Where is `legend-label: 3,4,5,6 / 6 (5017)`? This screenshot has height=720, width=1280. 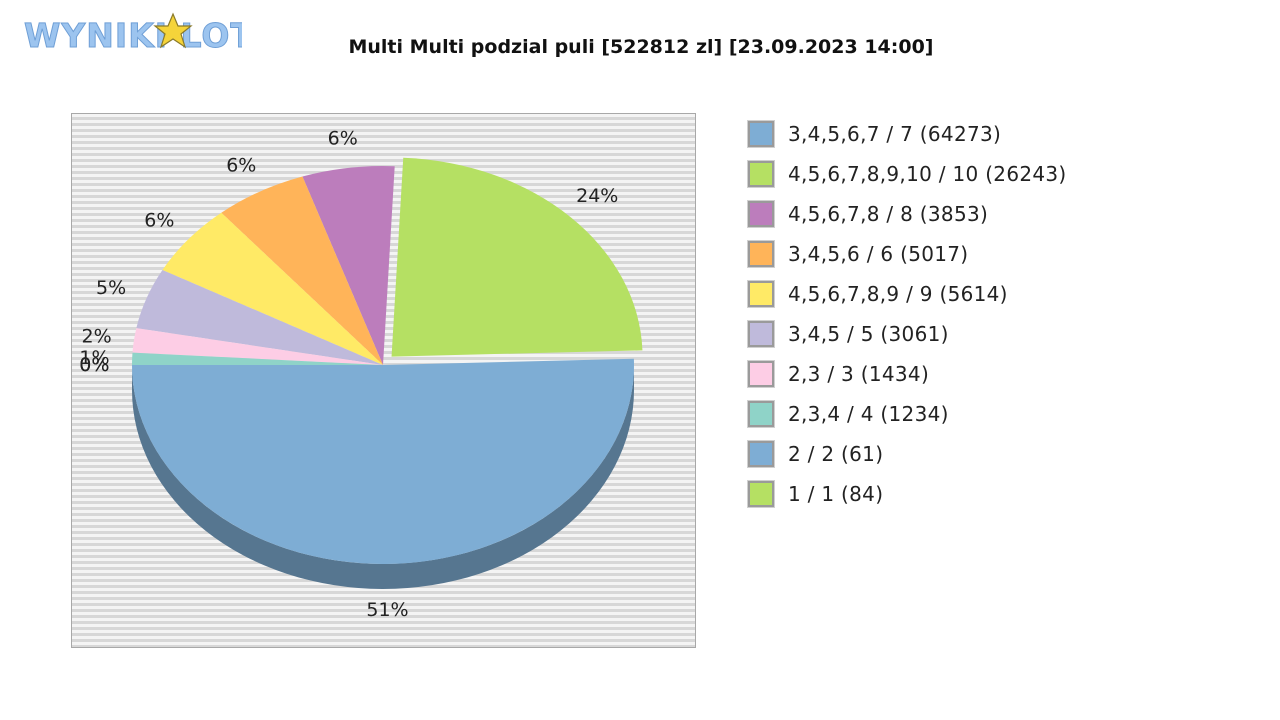 legend-label: 3,4,5,6 / 6 (5017) is located at coordinates (878, 254).